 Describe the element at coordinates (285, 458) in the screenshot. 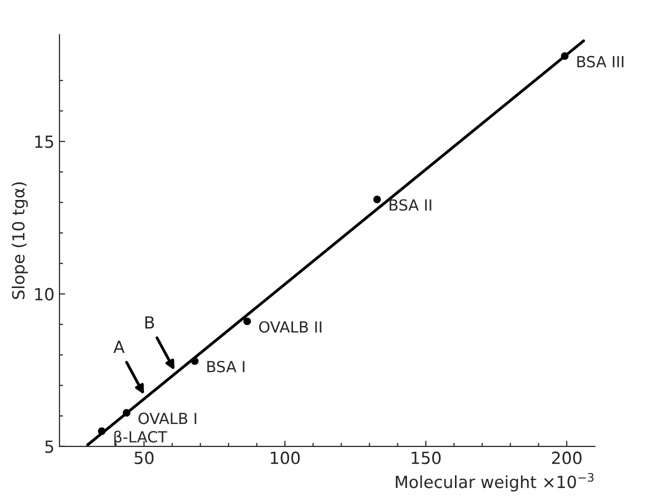

I see `x-tick-label: 100` at that location.